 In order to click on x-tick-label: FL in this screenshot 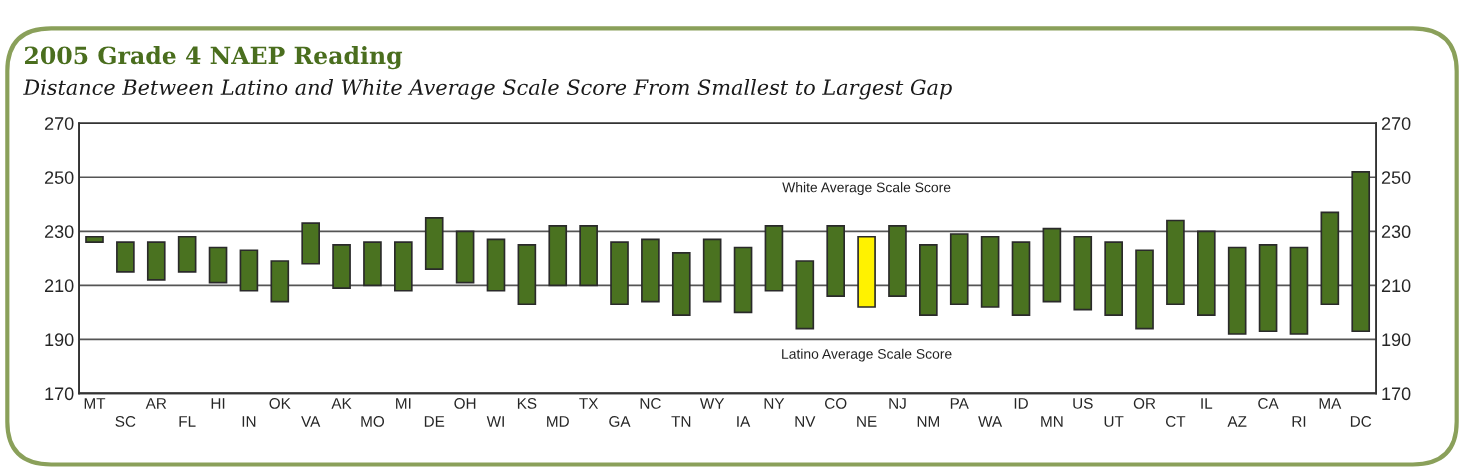, I will do `click(187, 421)`.